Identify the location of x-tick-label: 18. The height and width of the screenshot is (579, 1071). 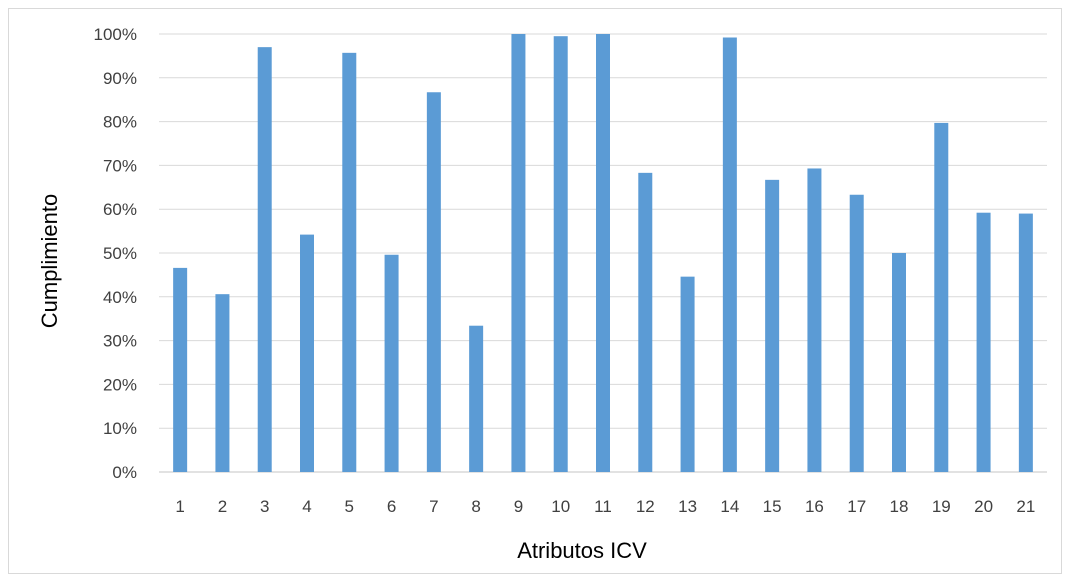
(899, 506).